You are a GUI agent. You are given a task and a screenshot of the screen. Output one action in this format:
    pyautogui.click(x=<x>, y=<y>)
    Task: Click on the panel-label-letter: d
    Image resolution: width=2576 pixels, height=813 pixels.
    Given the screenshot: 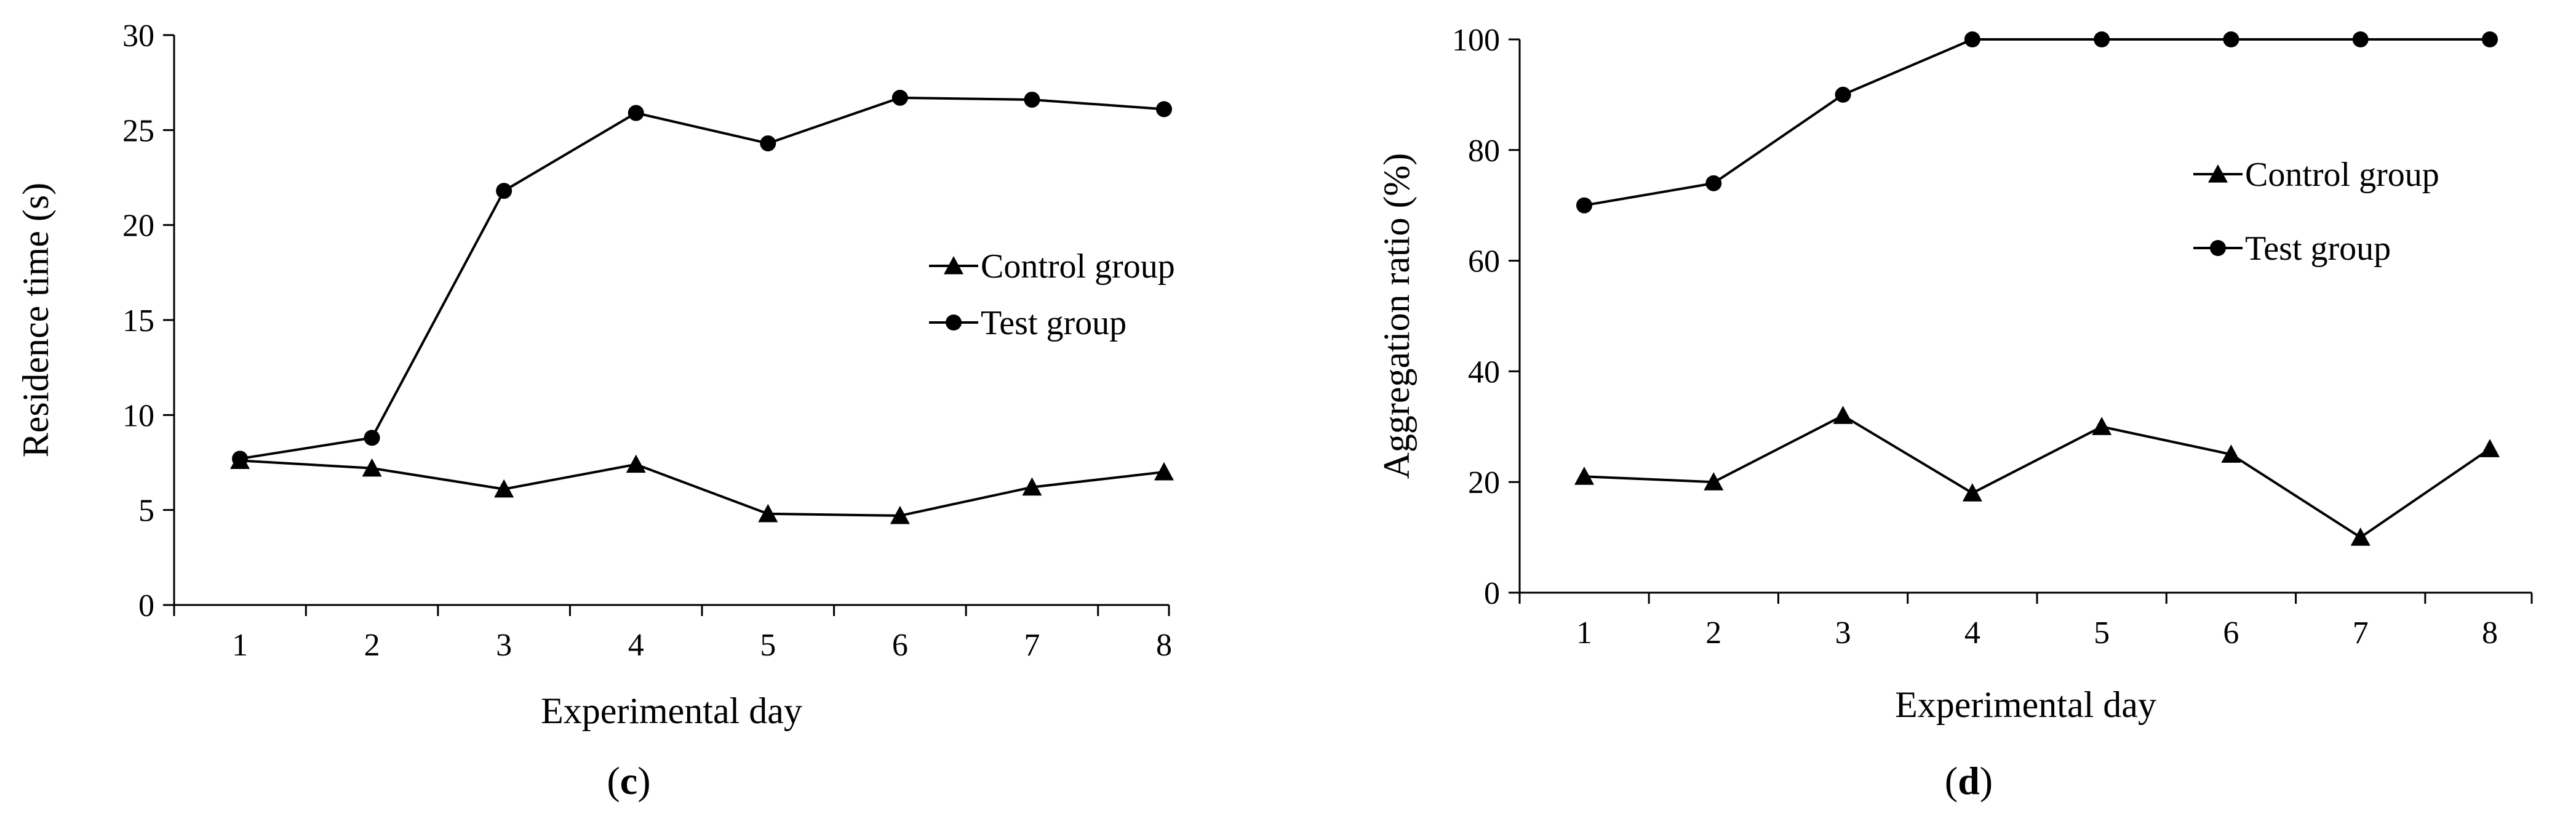 What is the action you would take?
    pyautogui.click(x=1969, y=781)
    